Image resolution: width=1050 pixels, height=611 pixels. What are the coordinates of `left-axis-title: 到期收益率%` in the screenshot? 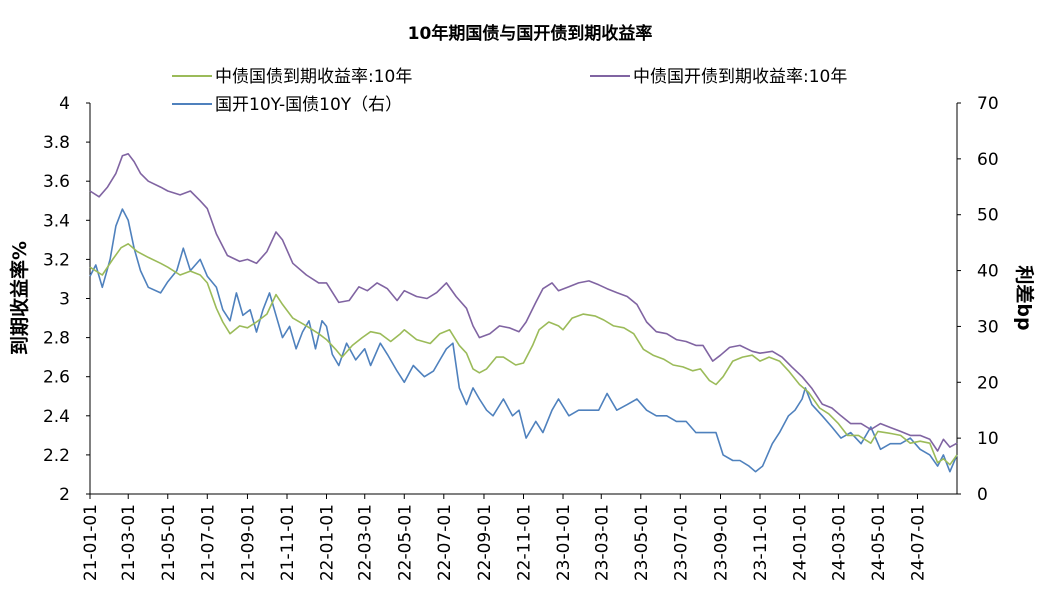 It's located at (19, 298).